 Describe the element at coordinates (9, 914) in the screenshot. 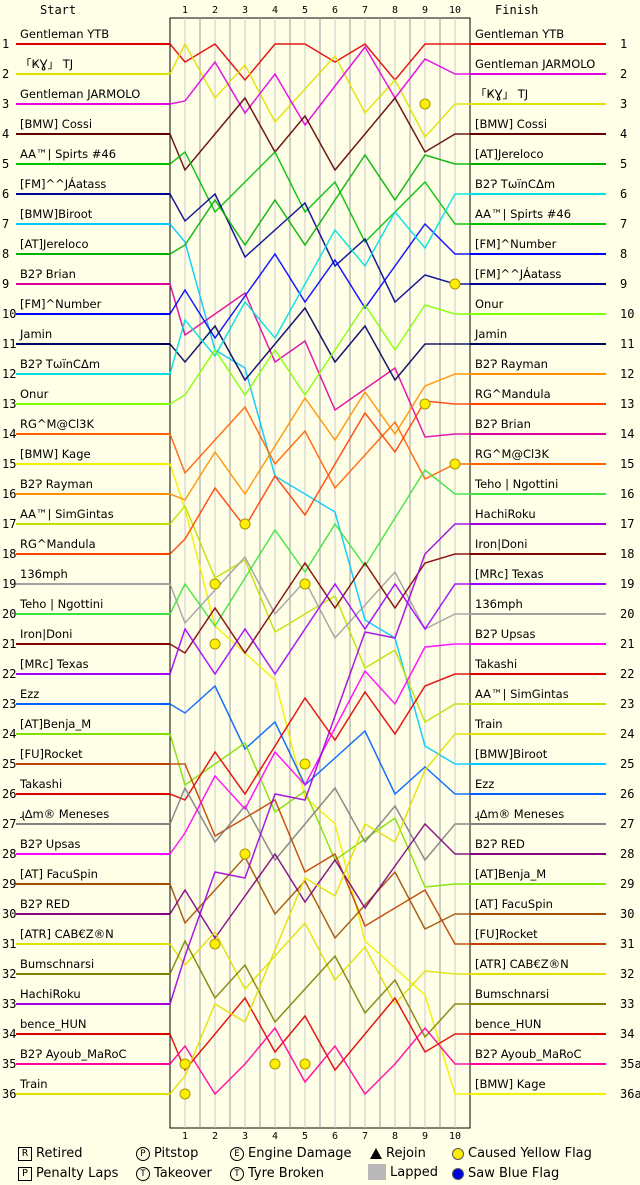

I see `start-position: 30` at that location.